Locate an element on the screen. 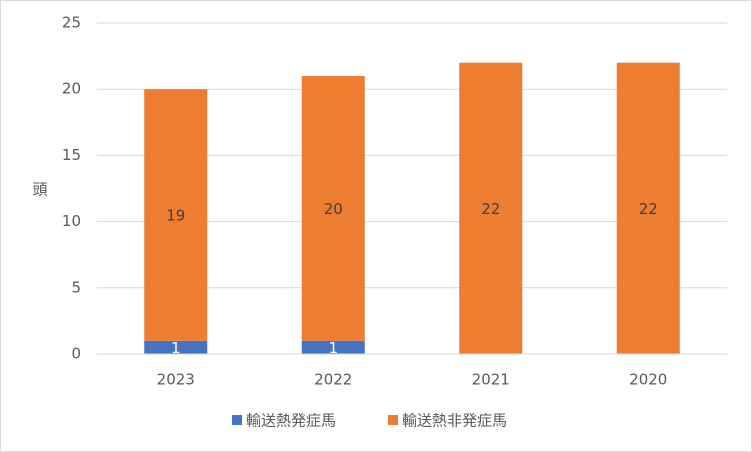  legend-label: 輸送熱非発症馬 is located at coordinates (454, 421).